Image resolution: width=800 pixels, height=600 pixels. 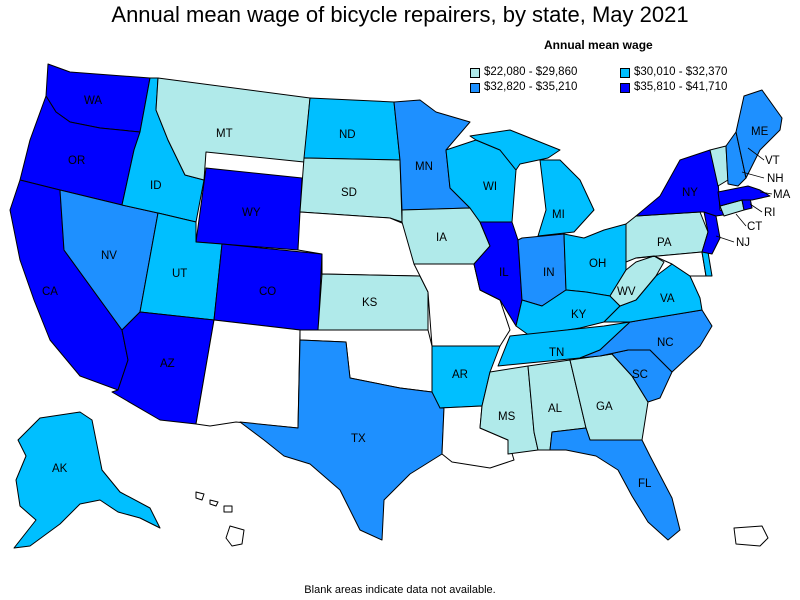 I want to click on legend-label: $35,810 - $41,710, so click(x=681, y=87).